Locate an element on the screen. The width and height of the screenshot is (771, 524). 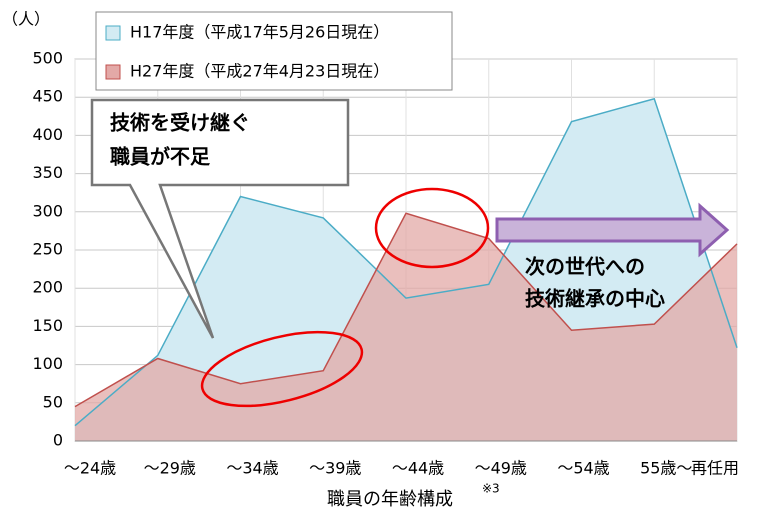
legend: H17年度（平成17年5月26日現在） H27年度（平成27年4月23日現在） is located at coordinates (274, 51).